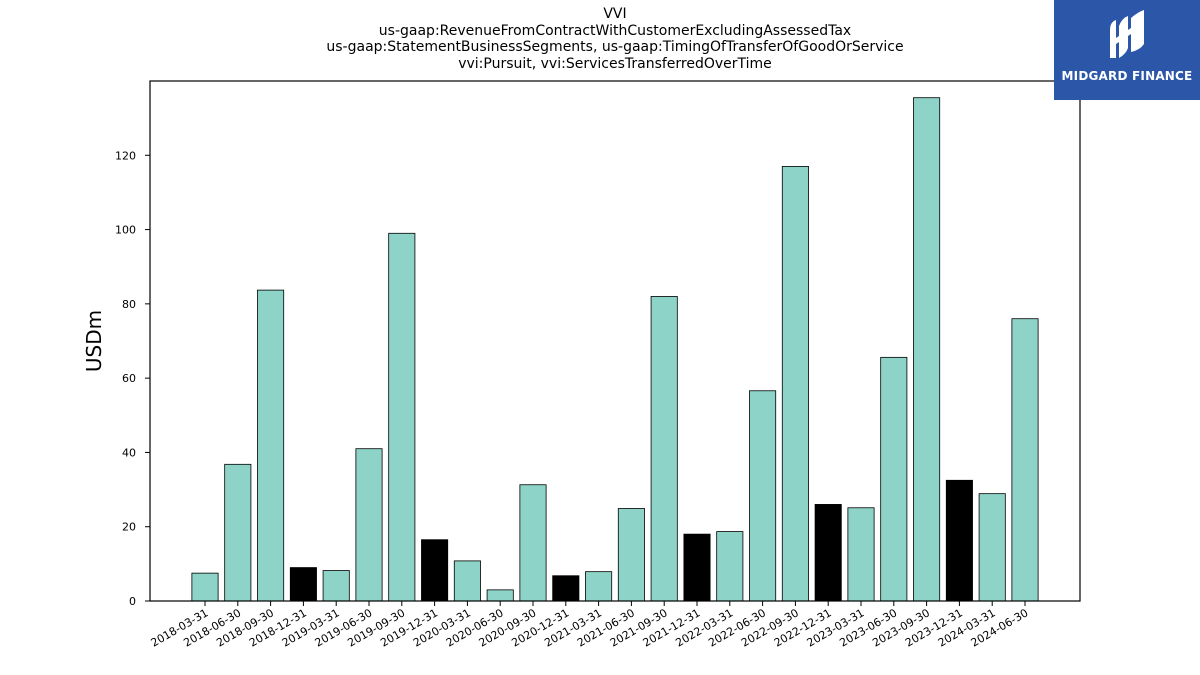  I want to click on y-tick-label: 60, so click(129, 378).